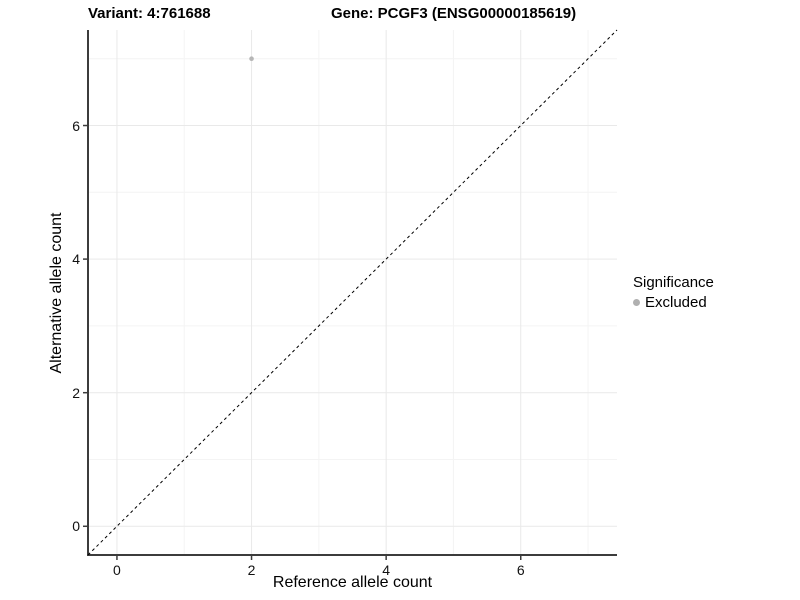  Describe the element at coordinates (76, 259) in the screenshot. I see `y-axis-tick-label: 4` at that location.